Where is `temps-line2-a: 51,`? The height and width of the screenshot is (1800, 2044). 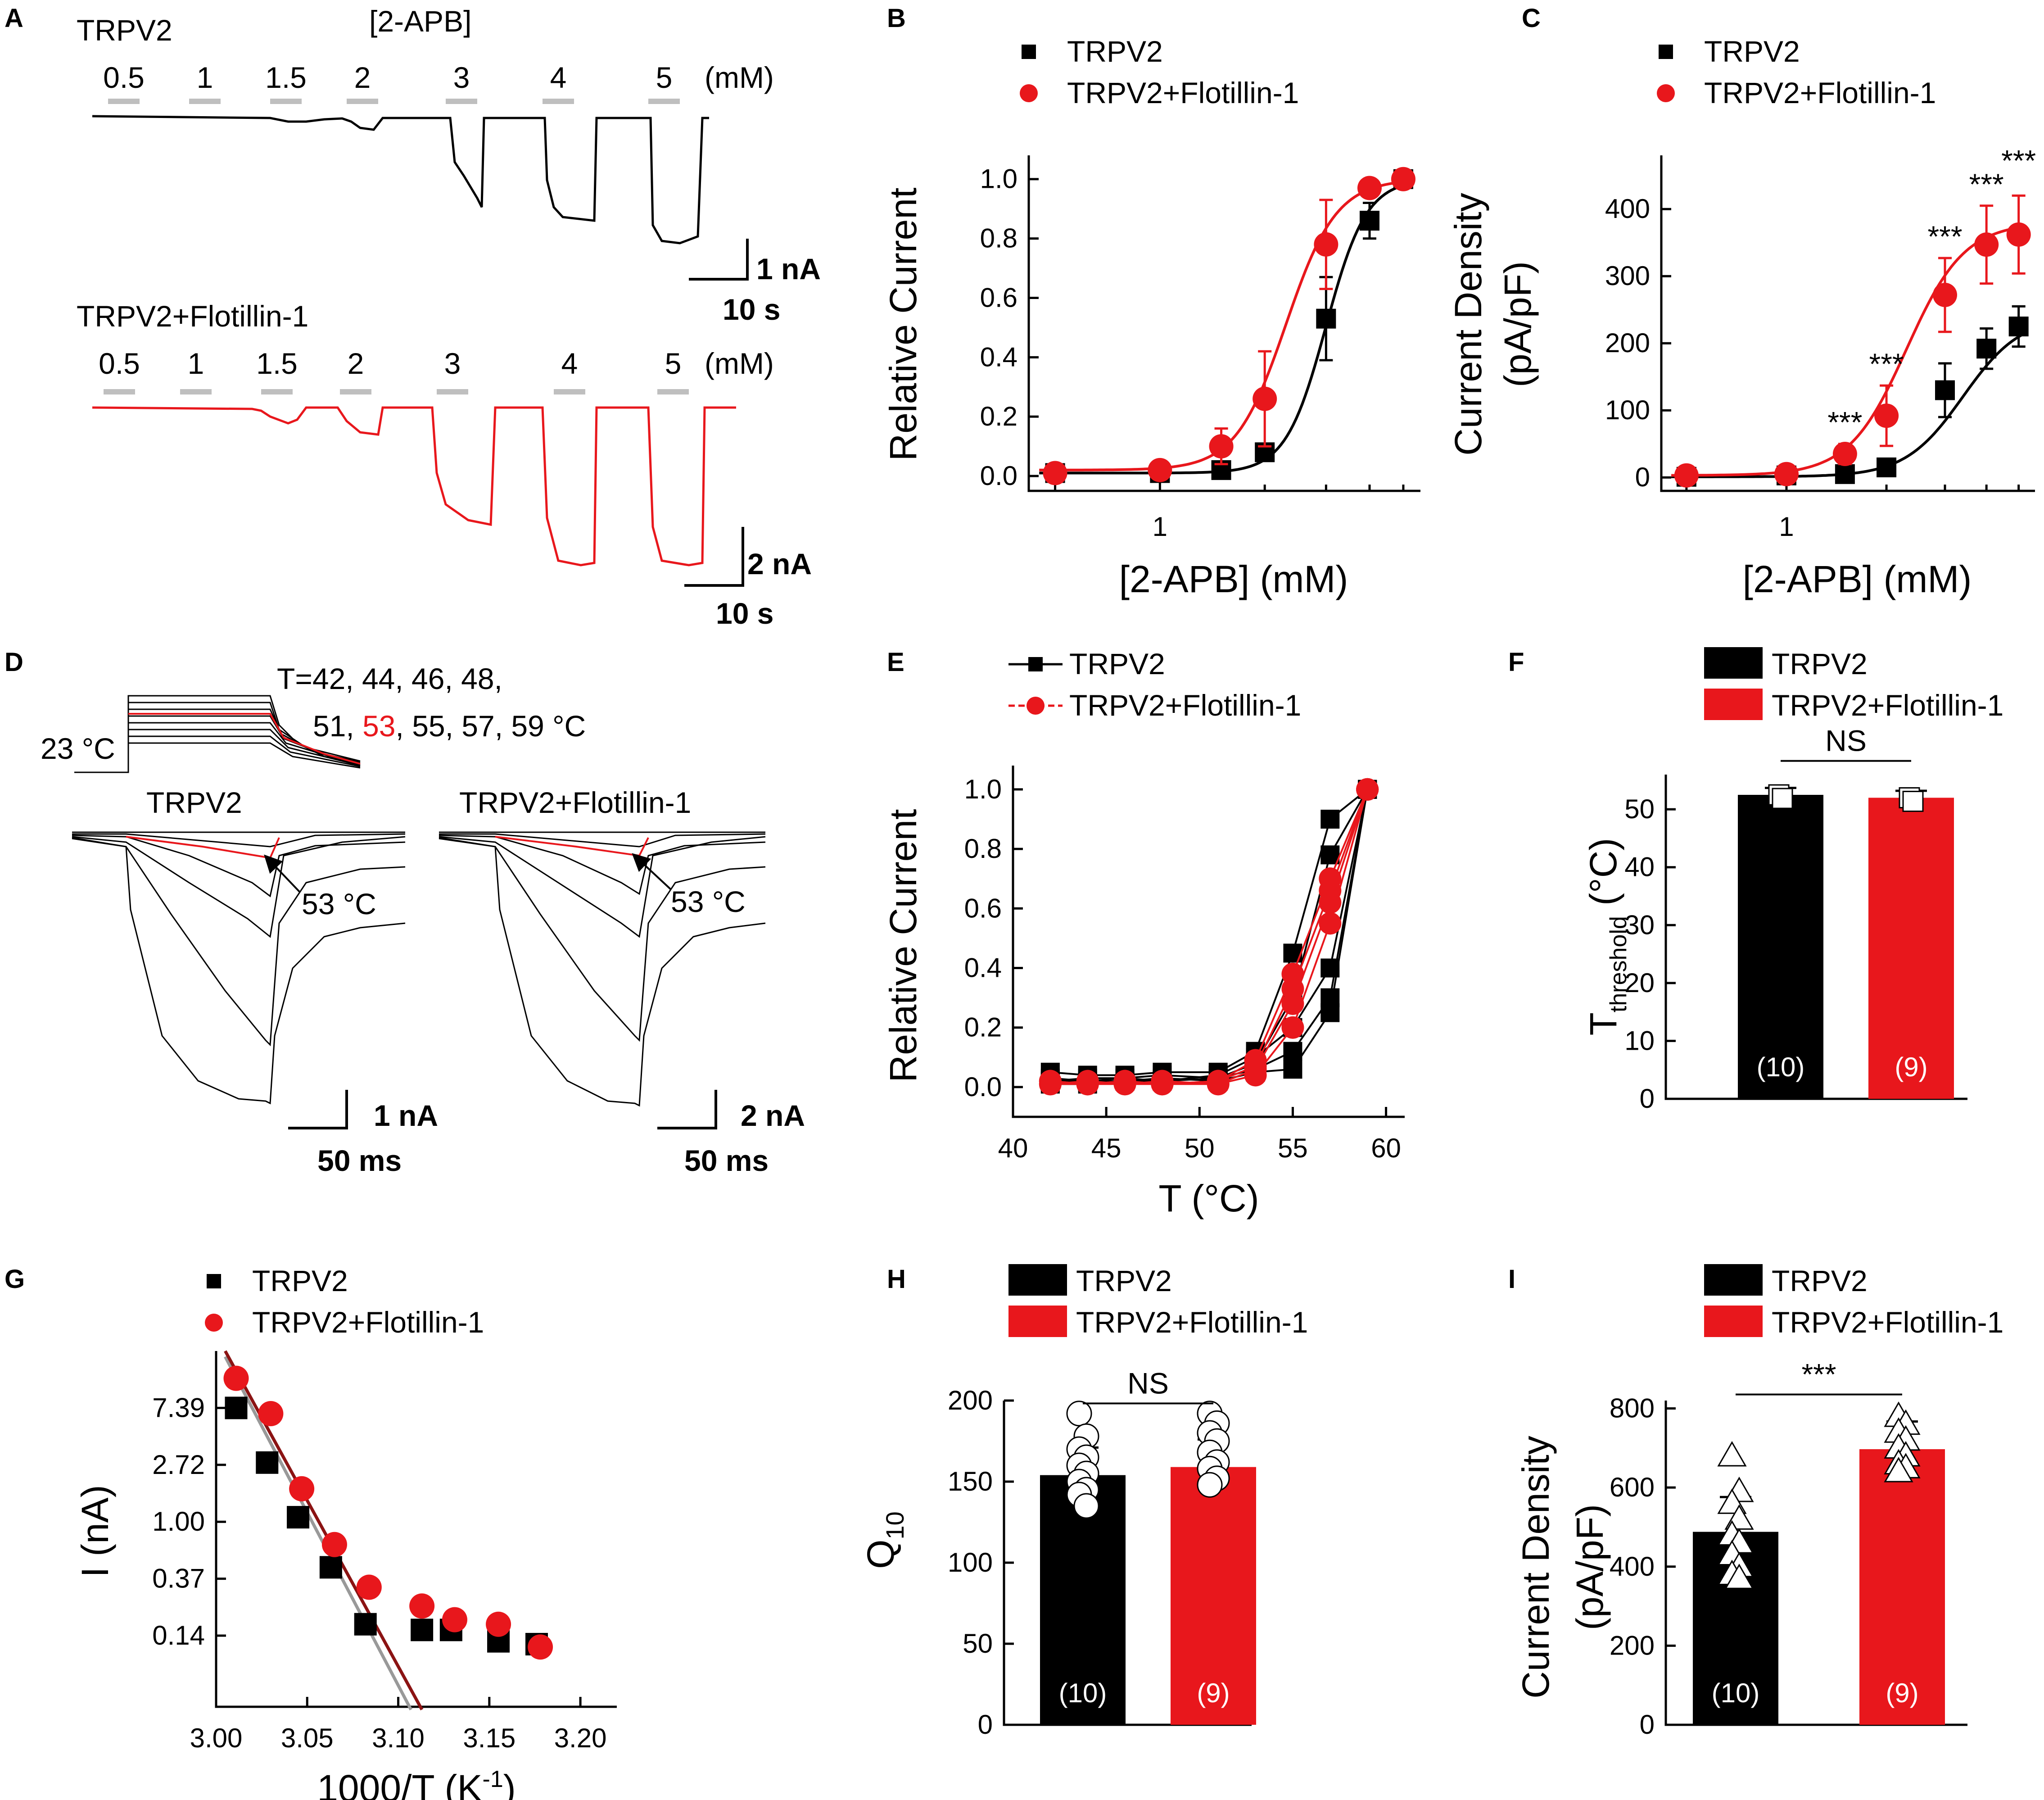
temps-line2-a: 51, is located at coordinates (337, 726).